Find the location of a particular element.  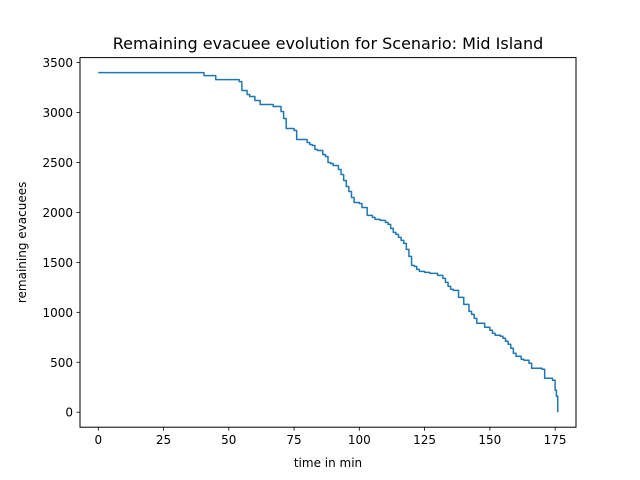

y-axis-label: remaining evacuees is located at coordinates (22, 242).